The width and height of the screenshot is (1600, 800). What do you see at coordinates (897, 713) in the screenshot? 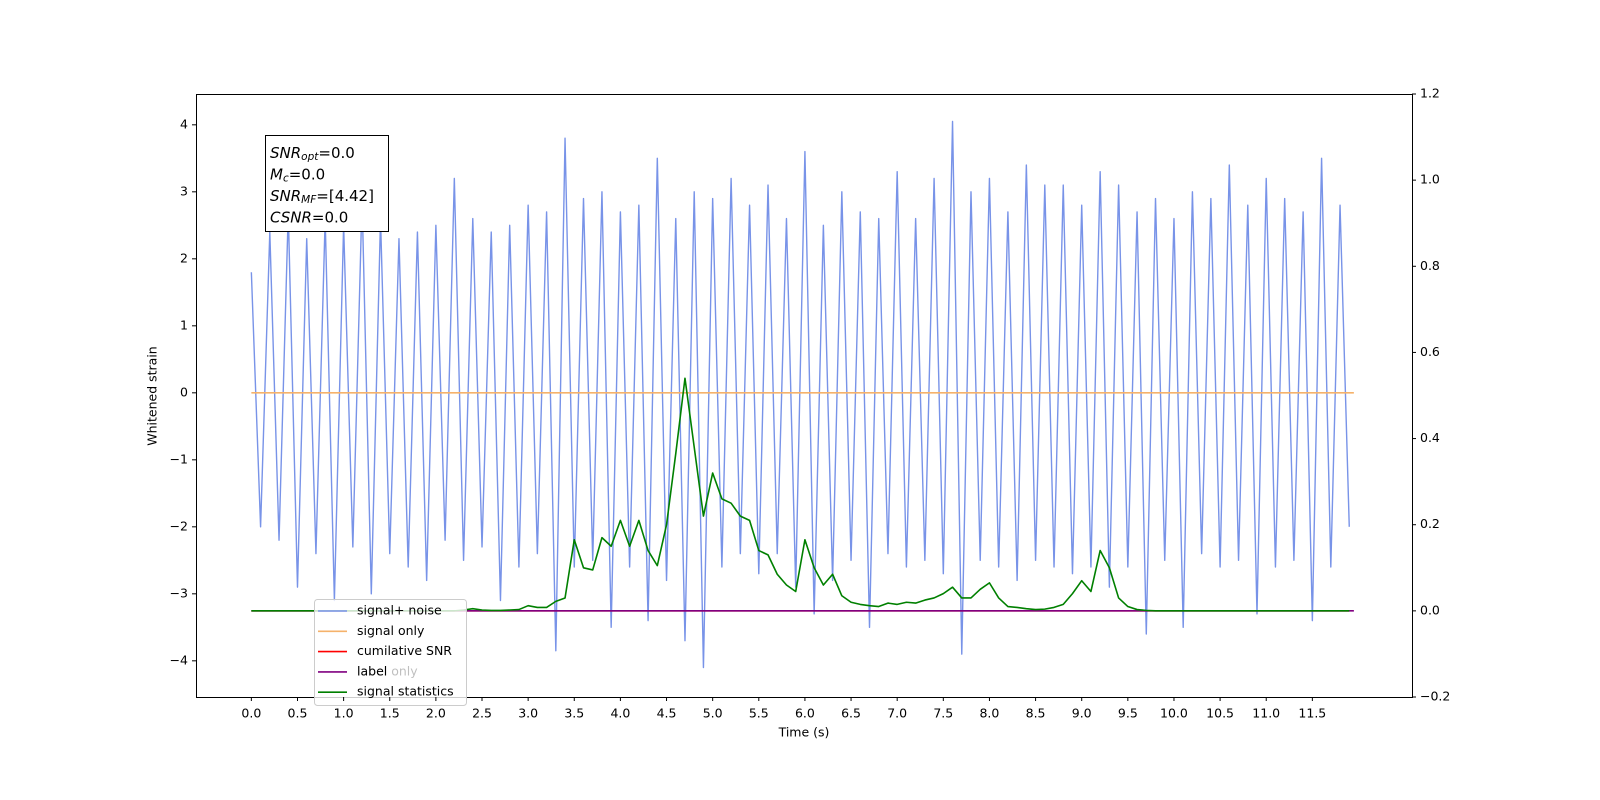
I see `x-tick-label: 7.0` at bounding box center [897, 713].